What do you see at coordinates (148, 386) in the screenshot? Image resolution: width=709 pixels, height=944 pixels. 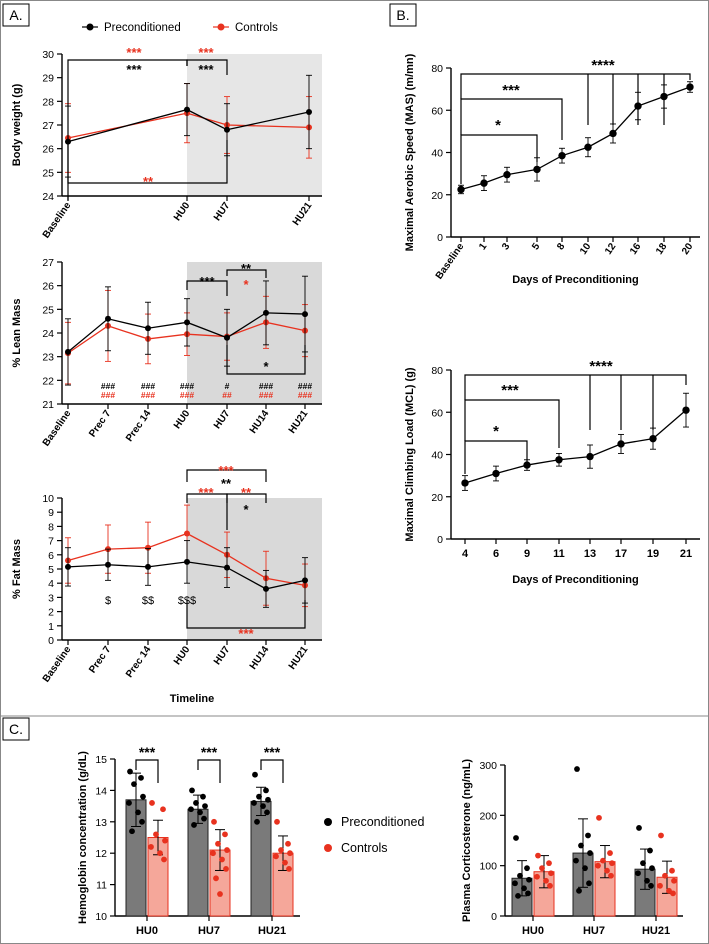 I see `significance-hash-pre: ###` at bounding box center [148, 386].